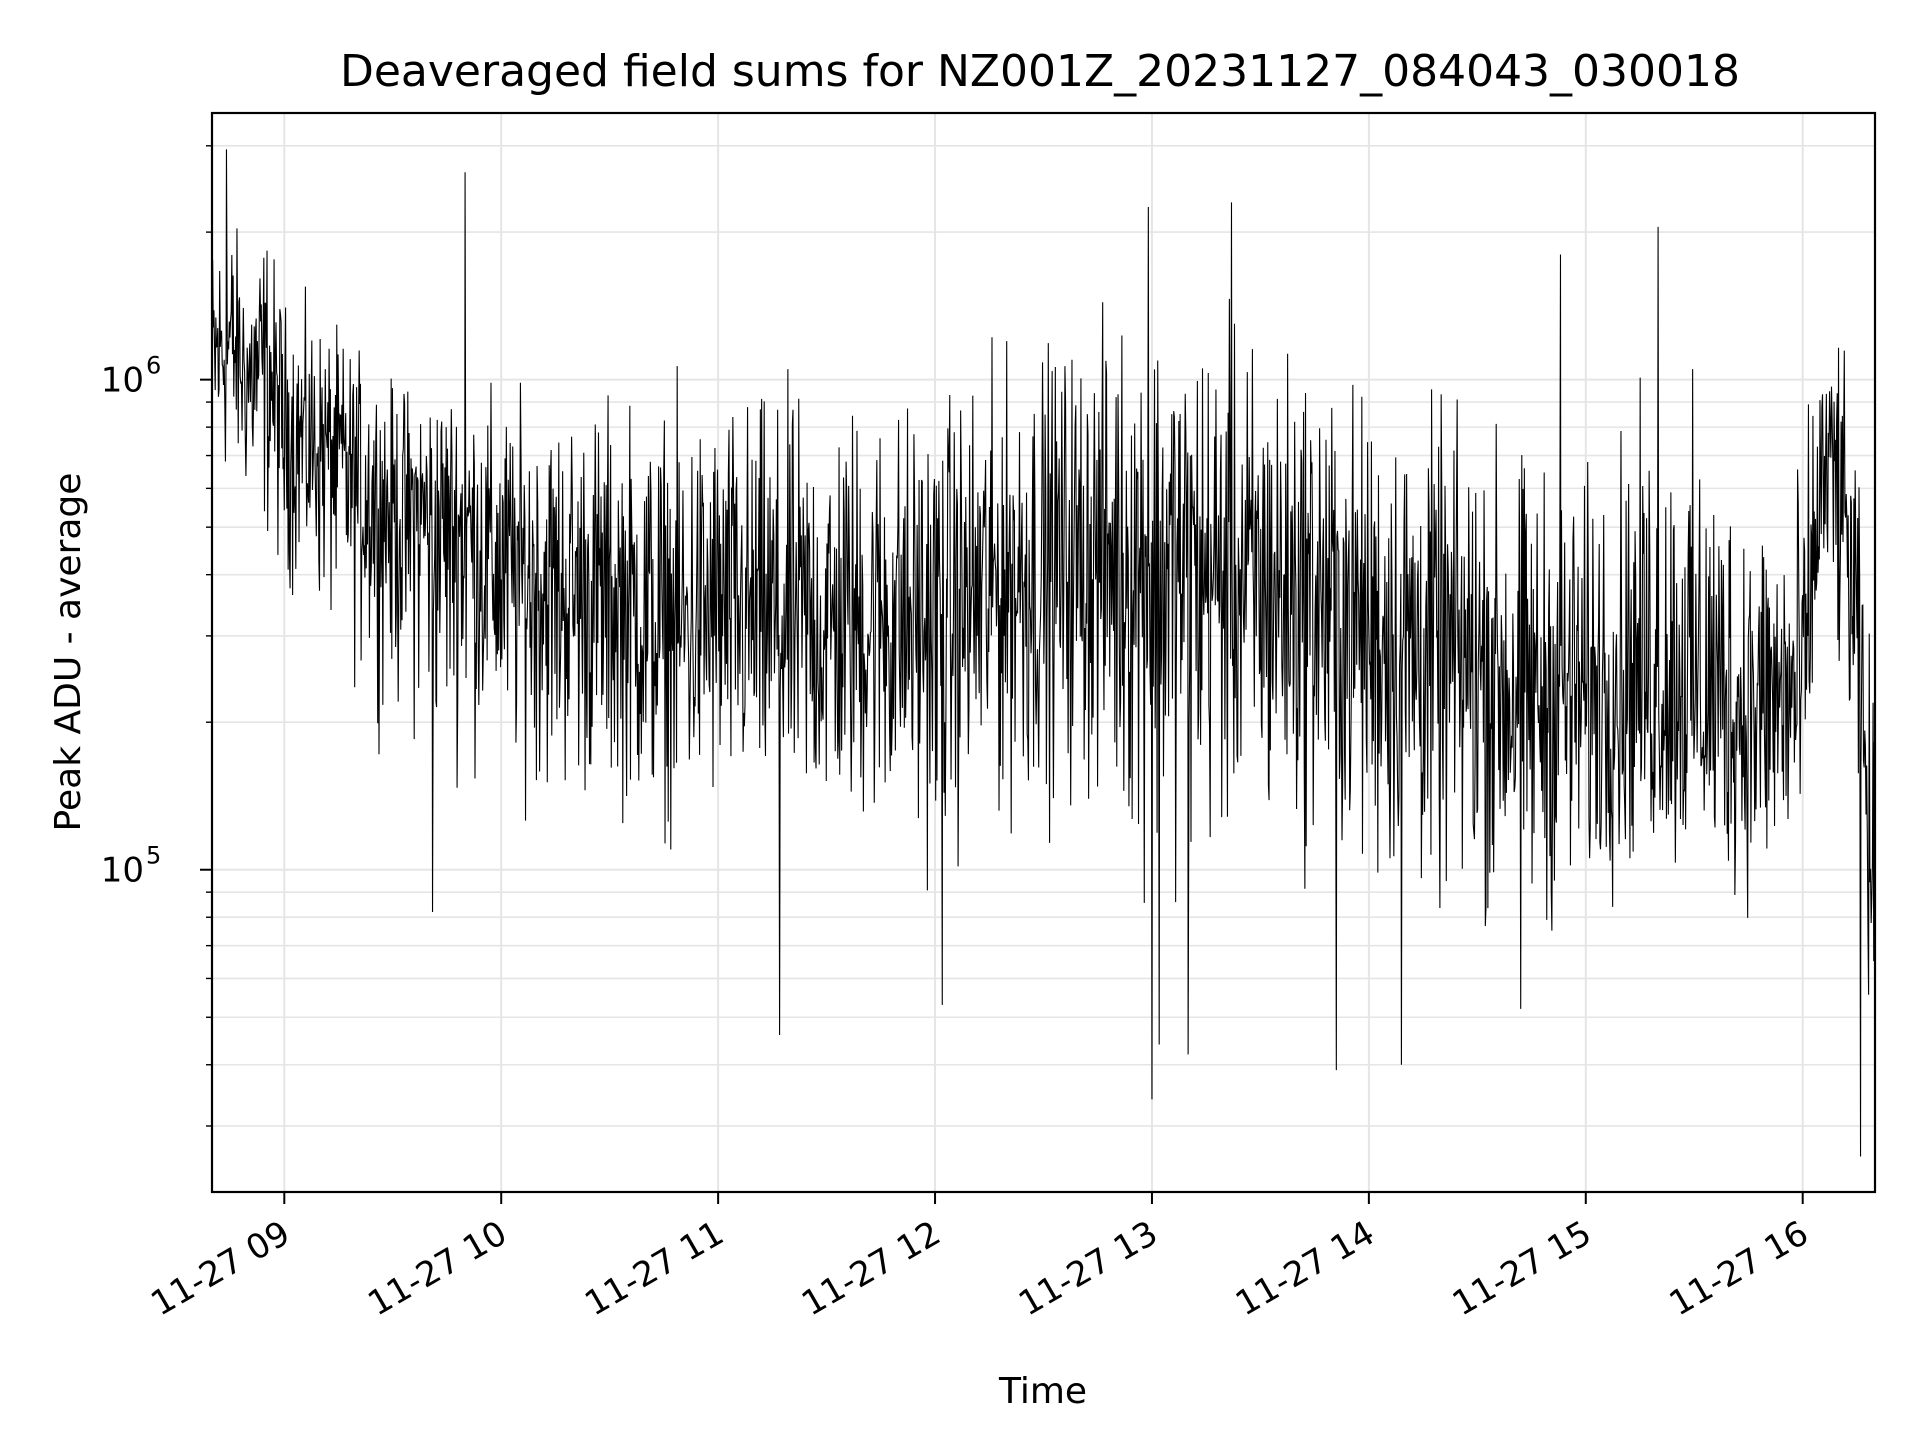 The image size is (1920, 1440). What do you see at coordinates (153, 856) in the screenshot?
I see `y-tick-exponent: 5` at bounding box center [153, 856].